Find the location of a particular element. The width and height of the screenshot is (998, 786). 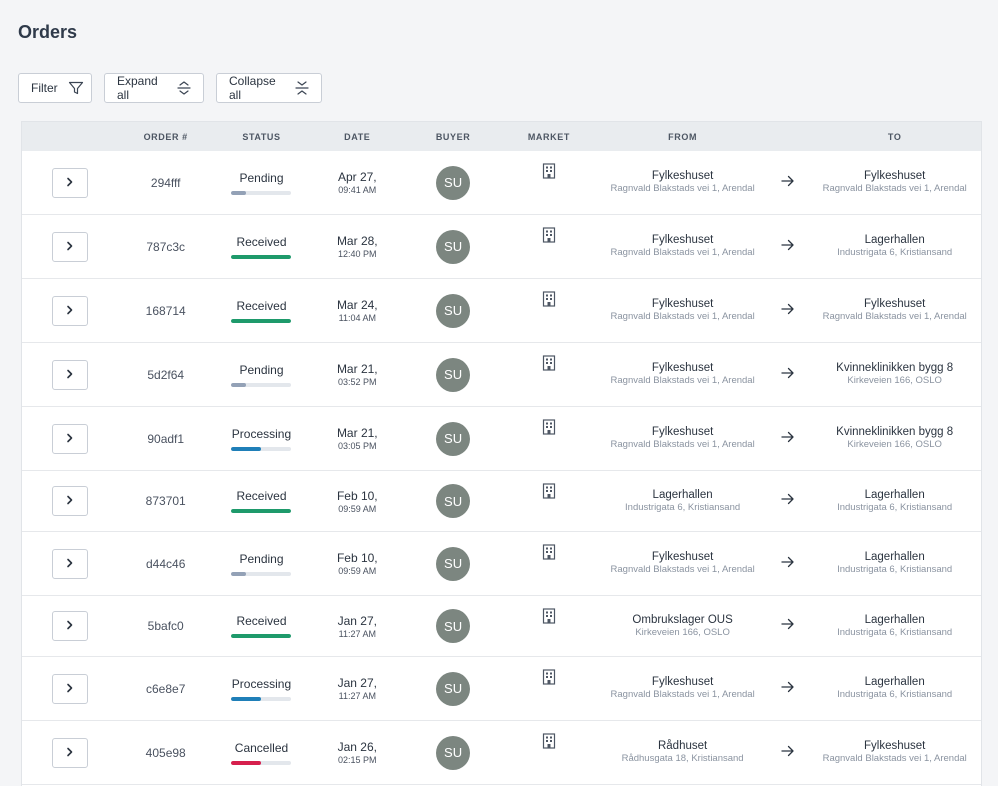

table-row: 787c3c Received Mar 28, 12:40 PM SU is located at coordinates (501, 247).